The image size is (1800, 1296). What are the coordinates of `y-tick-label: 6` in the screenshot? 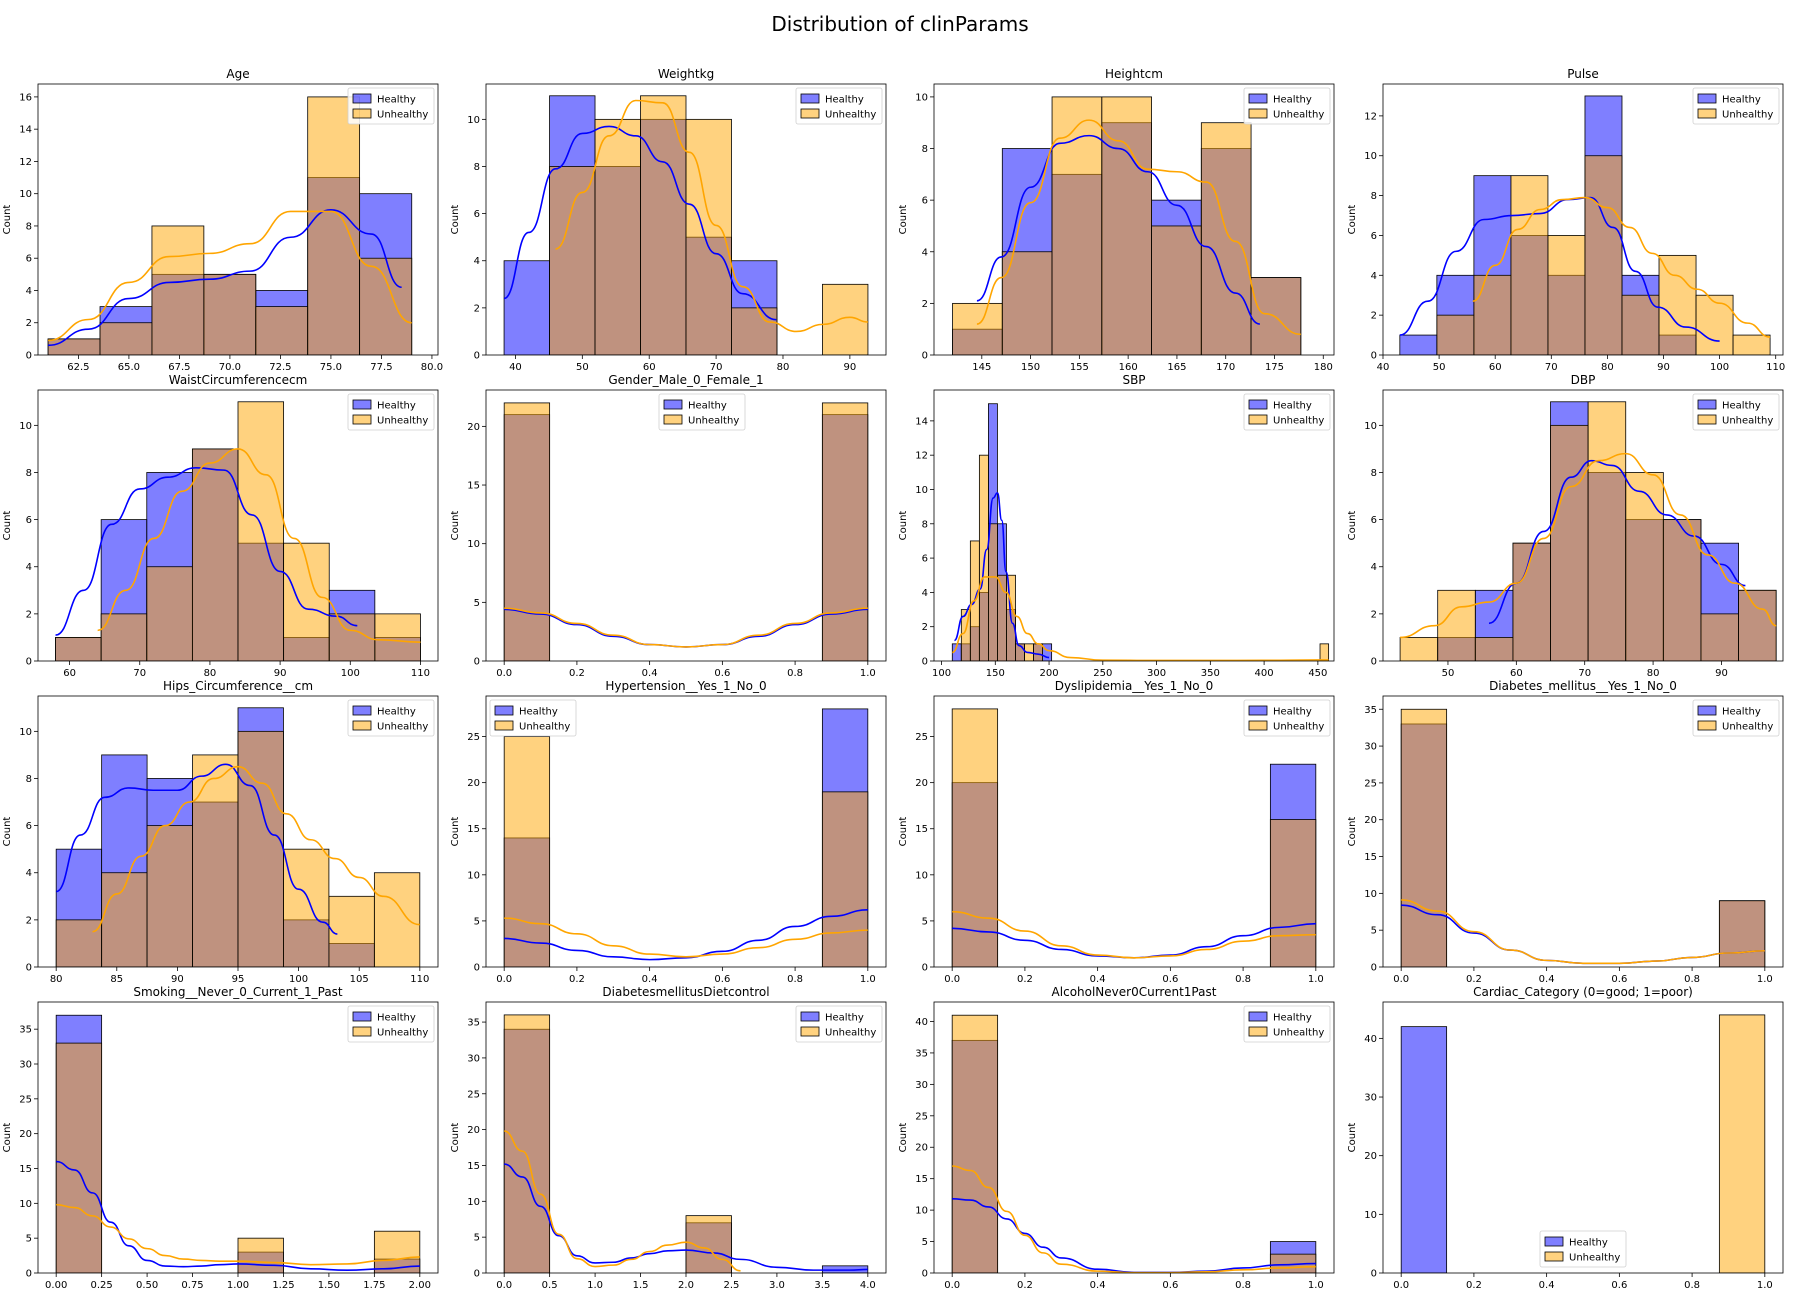 It's located at (477, 214).